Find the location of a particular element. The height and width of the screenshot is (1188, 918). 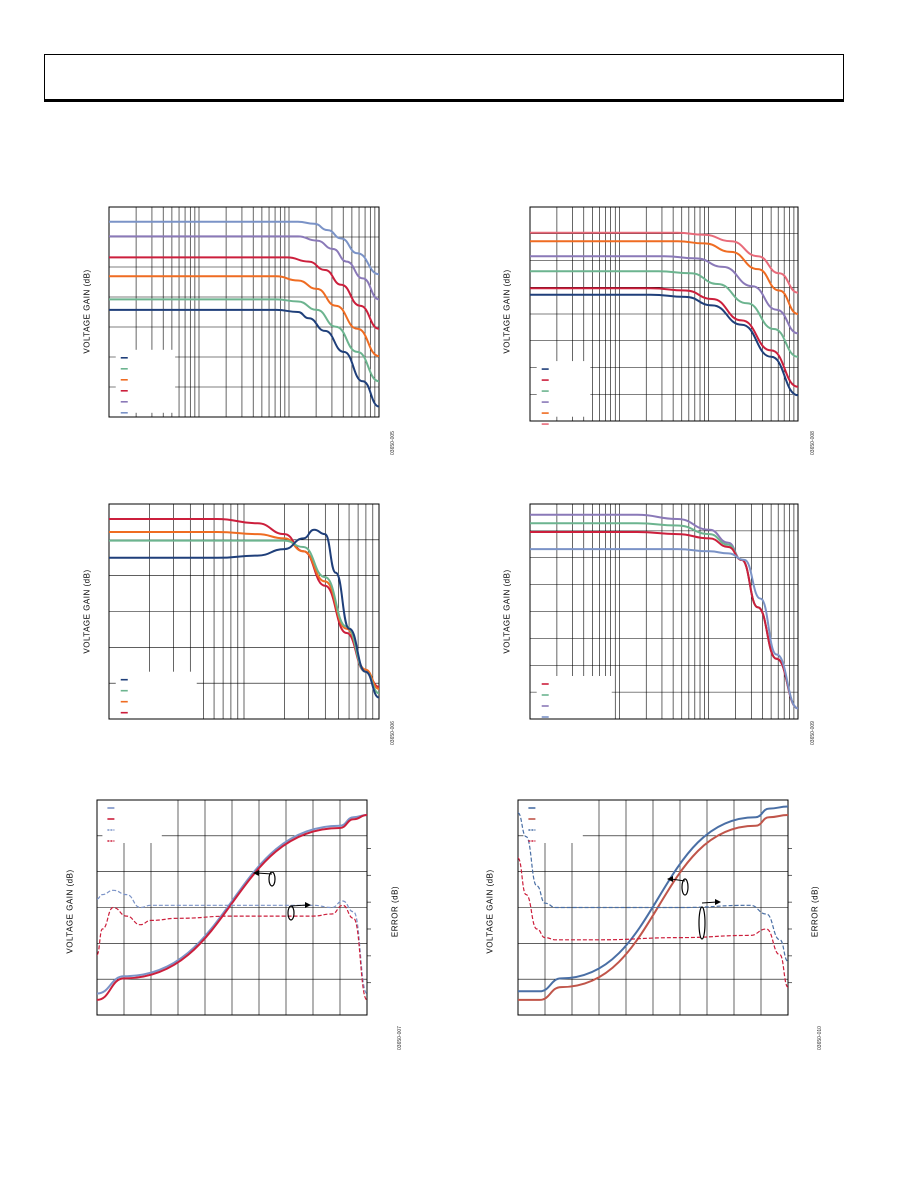

chart-panel-top-left: VOLTAGE GAIN (dB) 03650-005 is located at coordinates (240, 330).